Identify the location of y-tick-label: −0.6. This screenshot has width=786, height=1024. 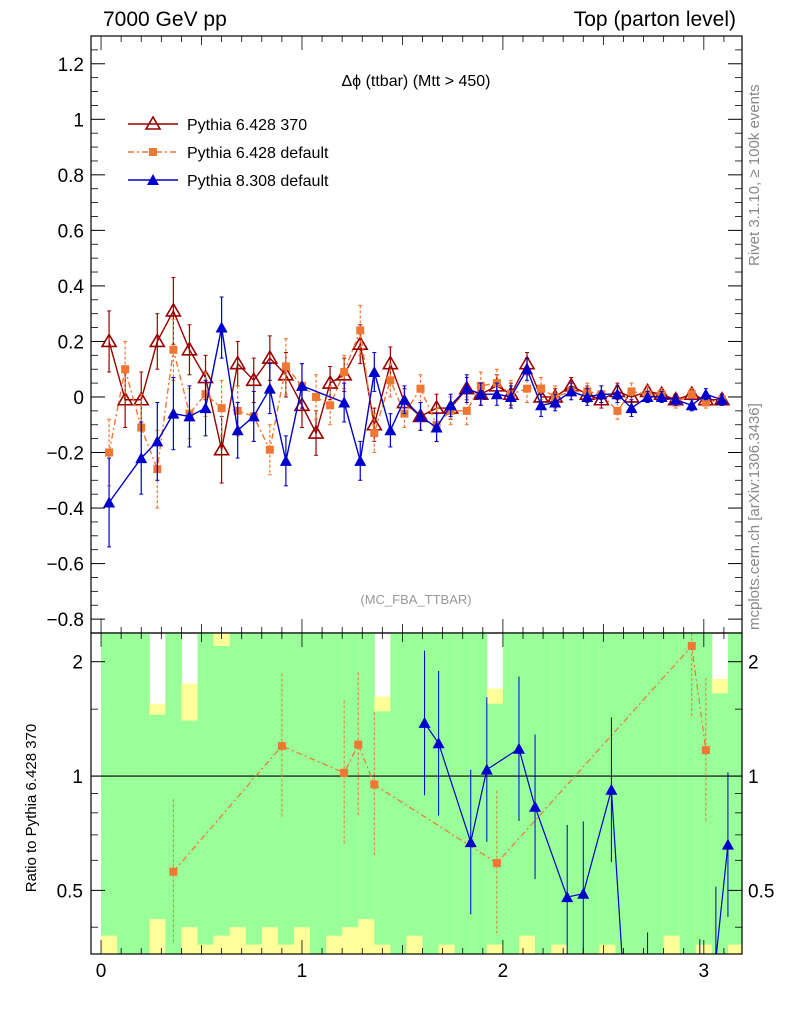
(65, 565).